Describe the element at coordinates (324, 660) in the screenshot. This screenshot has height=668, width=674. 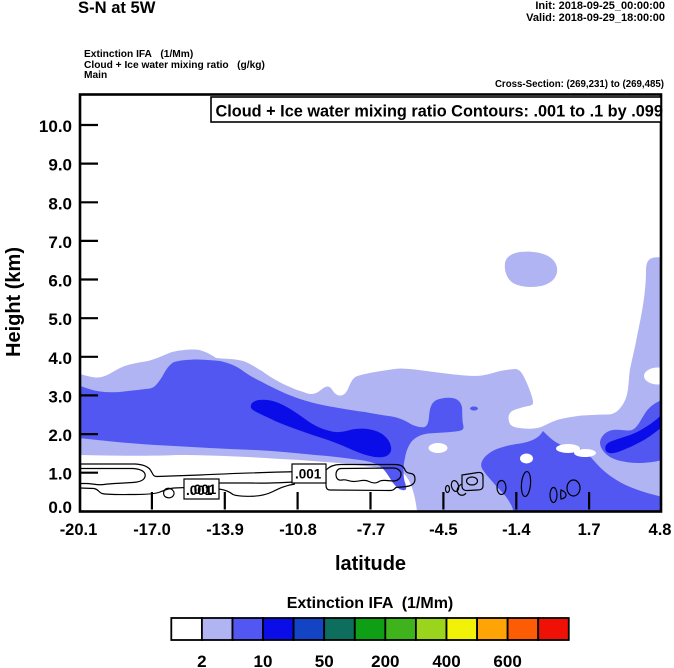
I see `svg-text: 50` at that location.